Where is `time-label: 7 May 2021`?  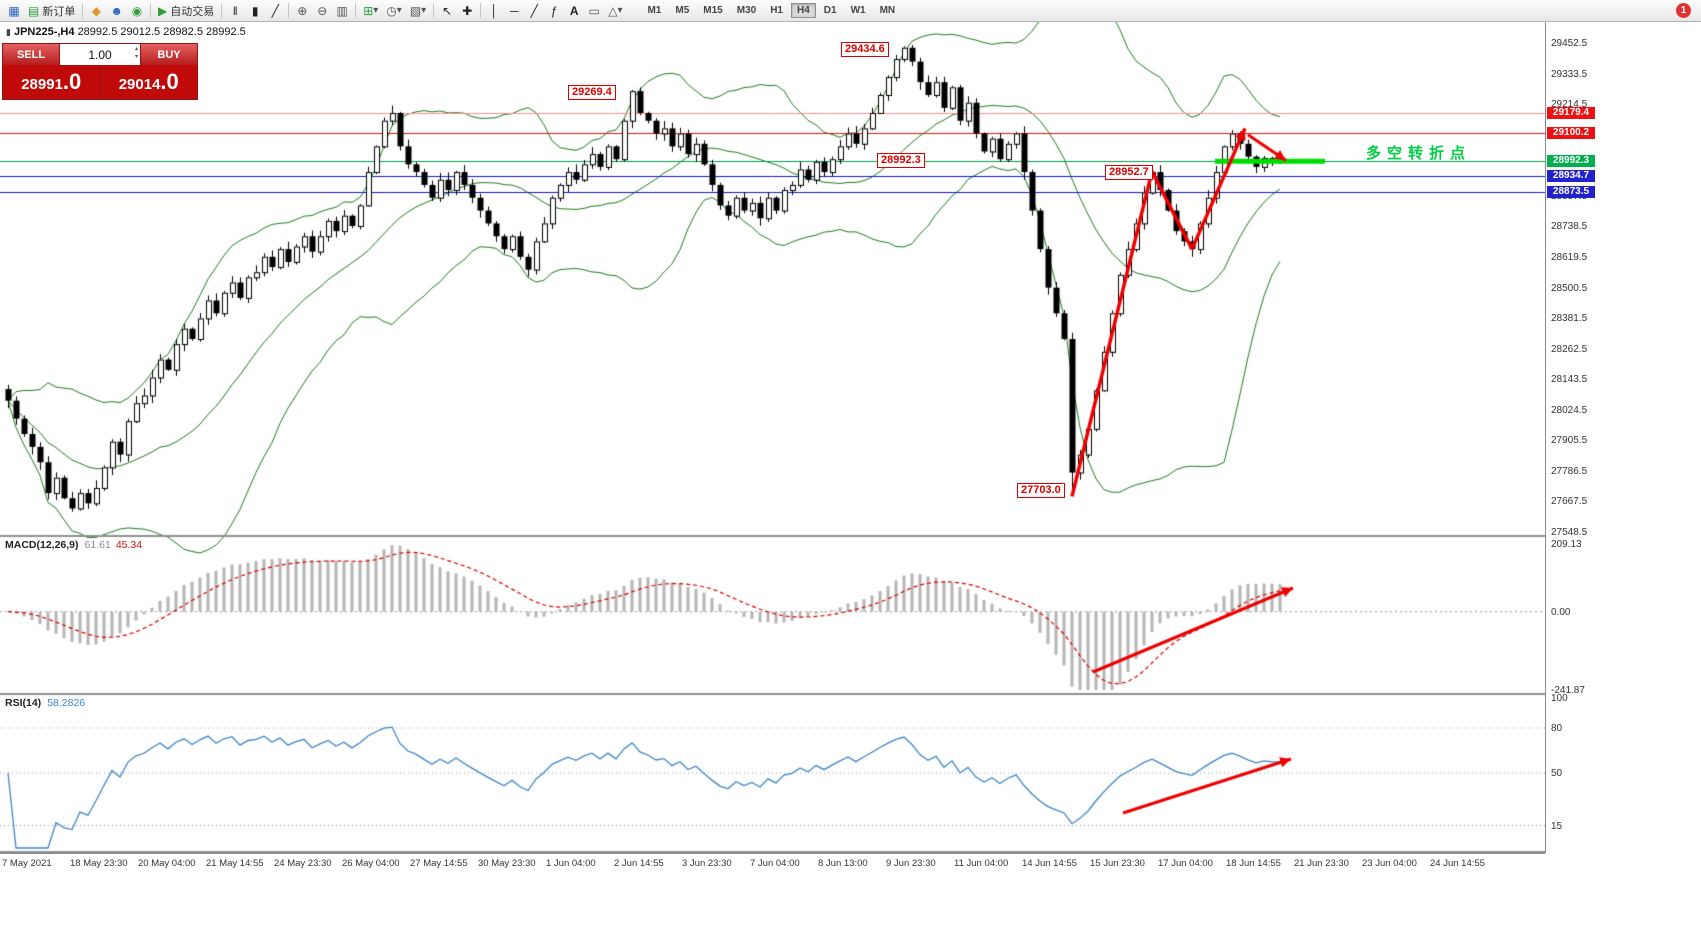 time-label: 7 May 2021 is located at coordinates (27, 863).